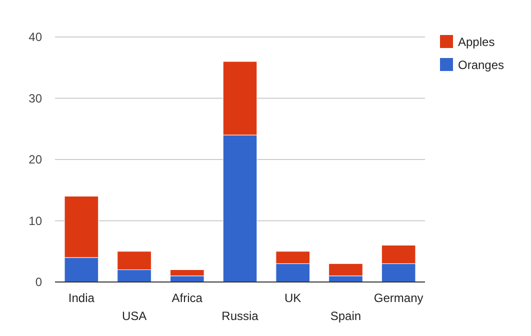 The image size is (531, 336). Describe the element at coordinates (481, 65) in the screenshot. I see `legend-label: Oranges` at that location.